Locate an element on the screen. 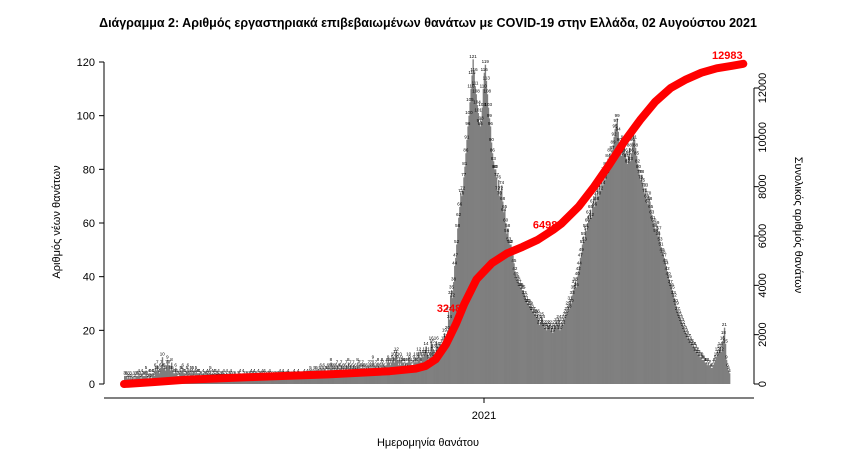 The image size is (850, 464). bar-label: 58 is located at coordinates (655, 225).